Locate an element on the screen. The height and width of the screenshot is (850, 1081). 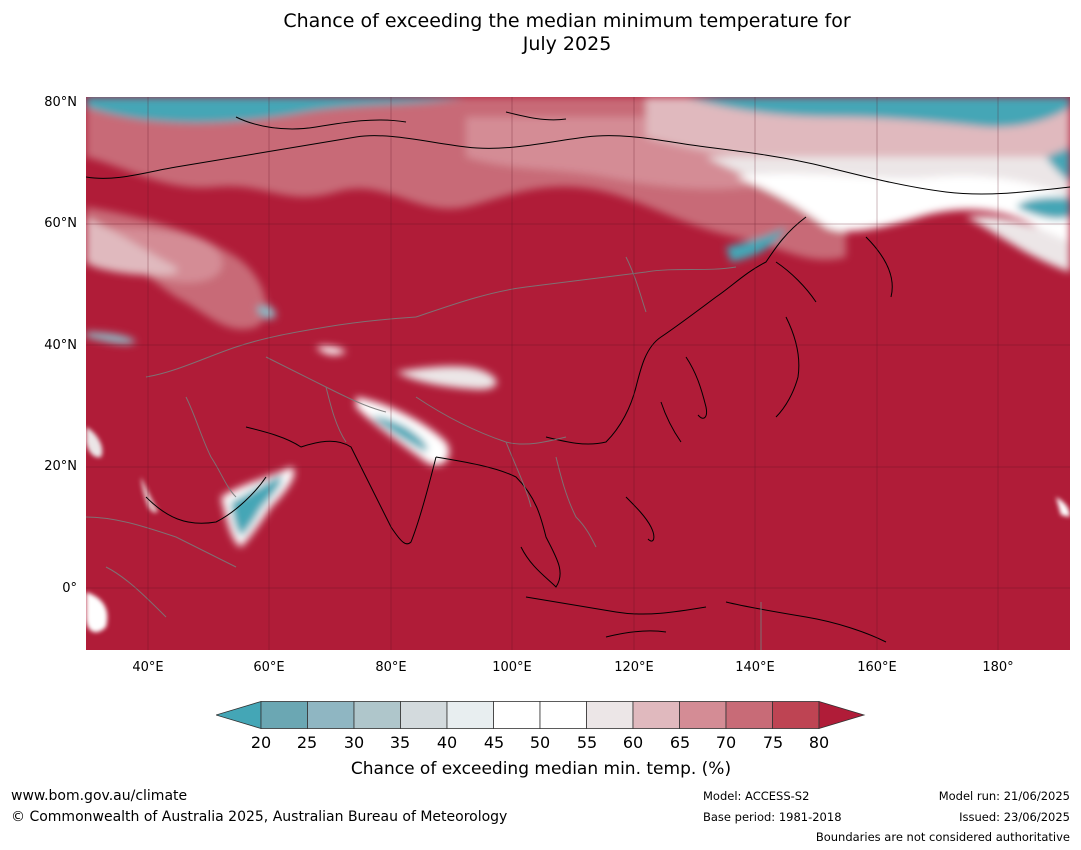
colorbar-segments is located at coordinates (541, 715).